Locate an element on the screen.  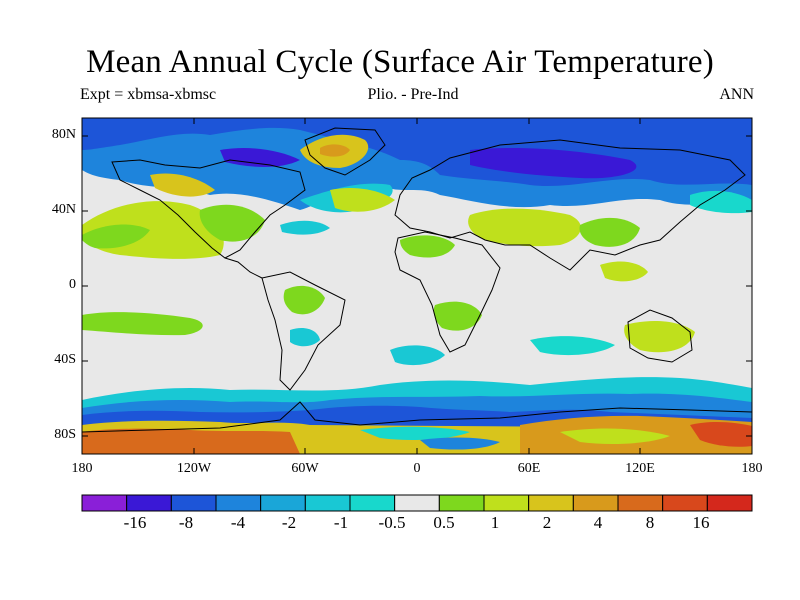
comparison-label: Plio. - Pre-Ind is located at coordinates (413, 94).